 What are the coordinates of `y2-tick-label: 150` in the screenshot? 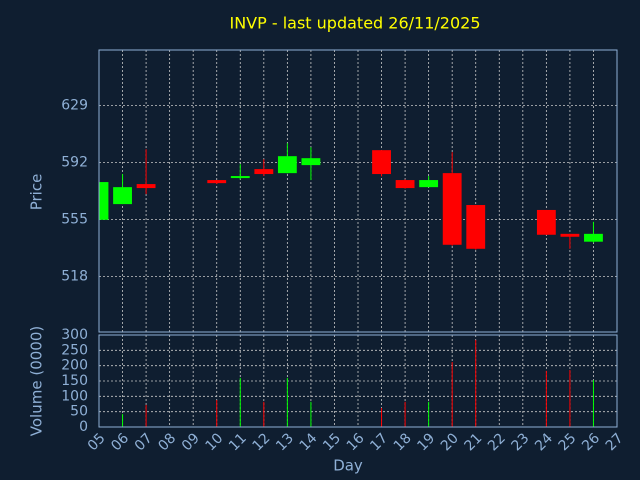 It's located at (74, 381).